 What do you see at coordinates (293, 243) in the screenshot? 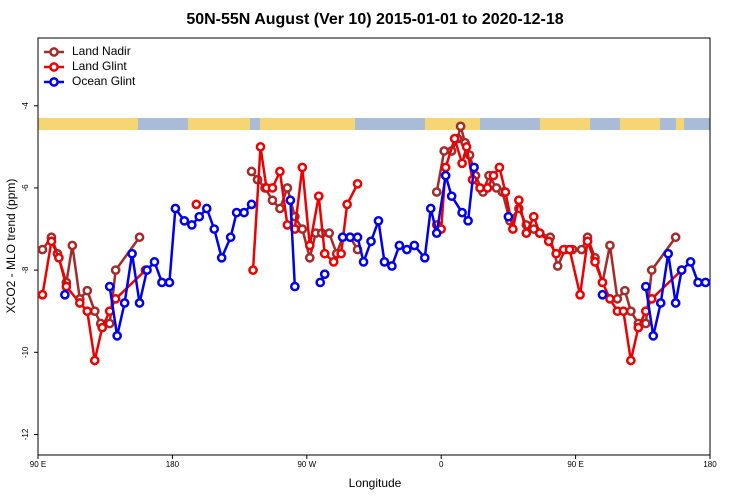
I see `series-line` at bounding box center [293, 243].